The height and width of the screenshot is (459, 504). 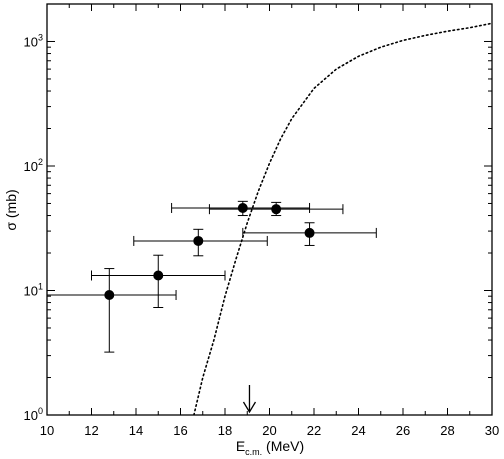 I want to click on x-tick-label: 18, so click(x=225, y=430).